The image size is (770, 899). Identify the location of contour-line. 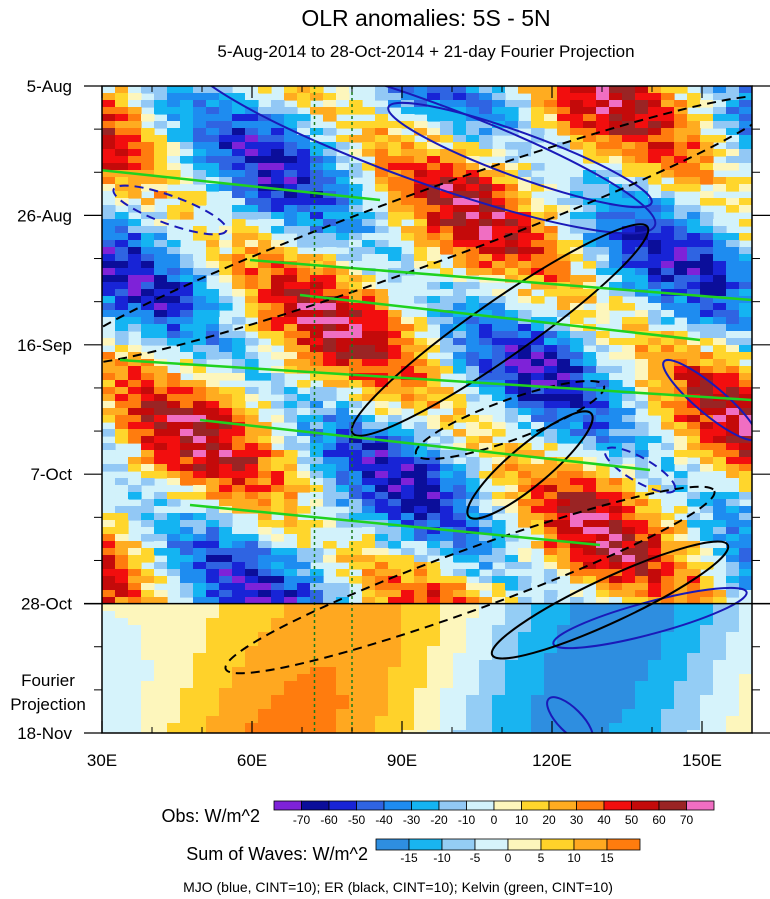
(420, 160).